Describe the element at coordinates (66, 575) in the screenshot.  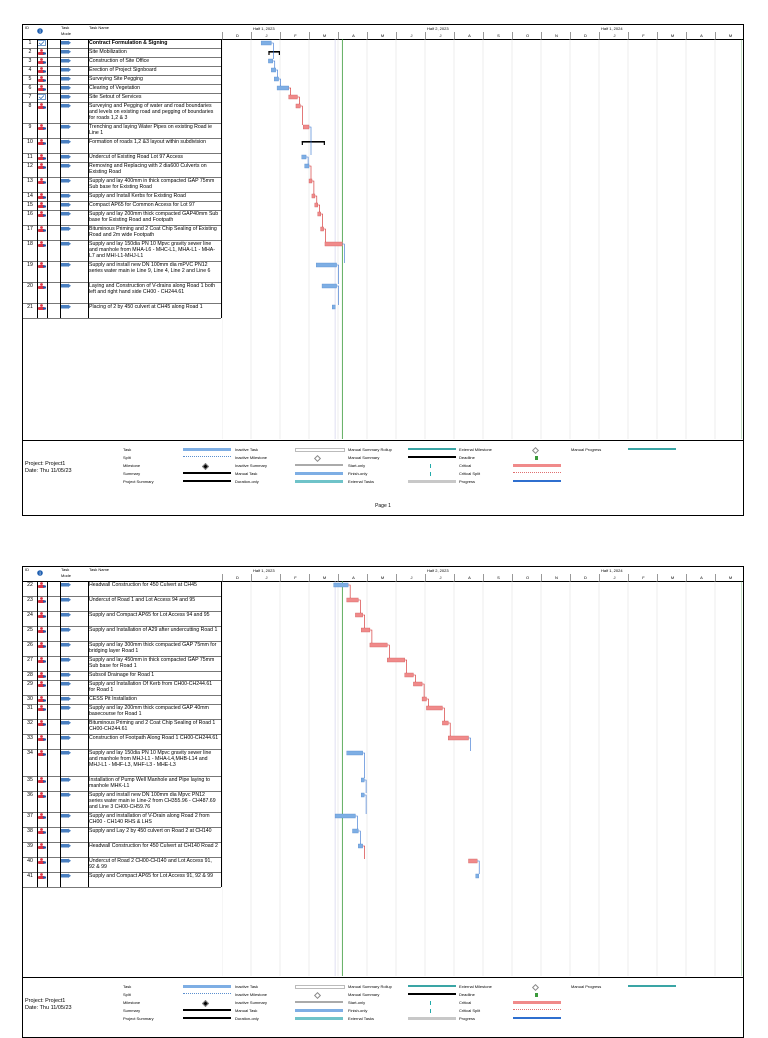
I see `mode-header-line2: Mode` at that location.